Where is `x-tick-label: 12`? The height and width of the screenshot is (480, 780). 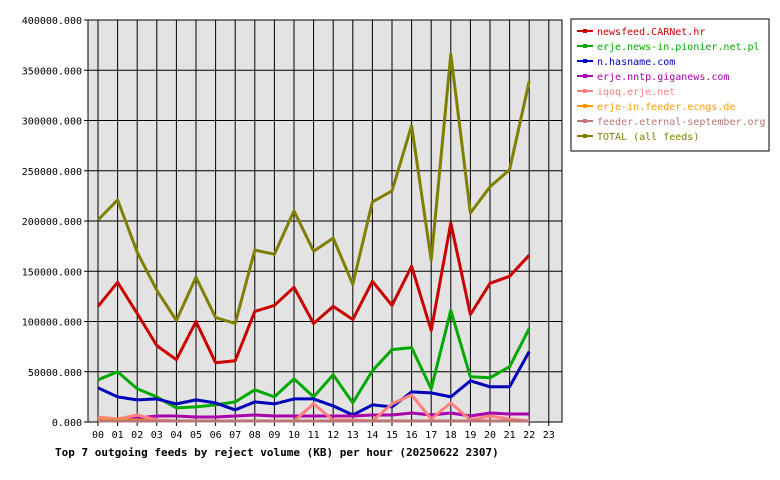 x-tick-label: 12 is located at coordinates (333, 435).